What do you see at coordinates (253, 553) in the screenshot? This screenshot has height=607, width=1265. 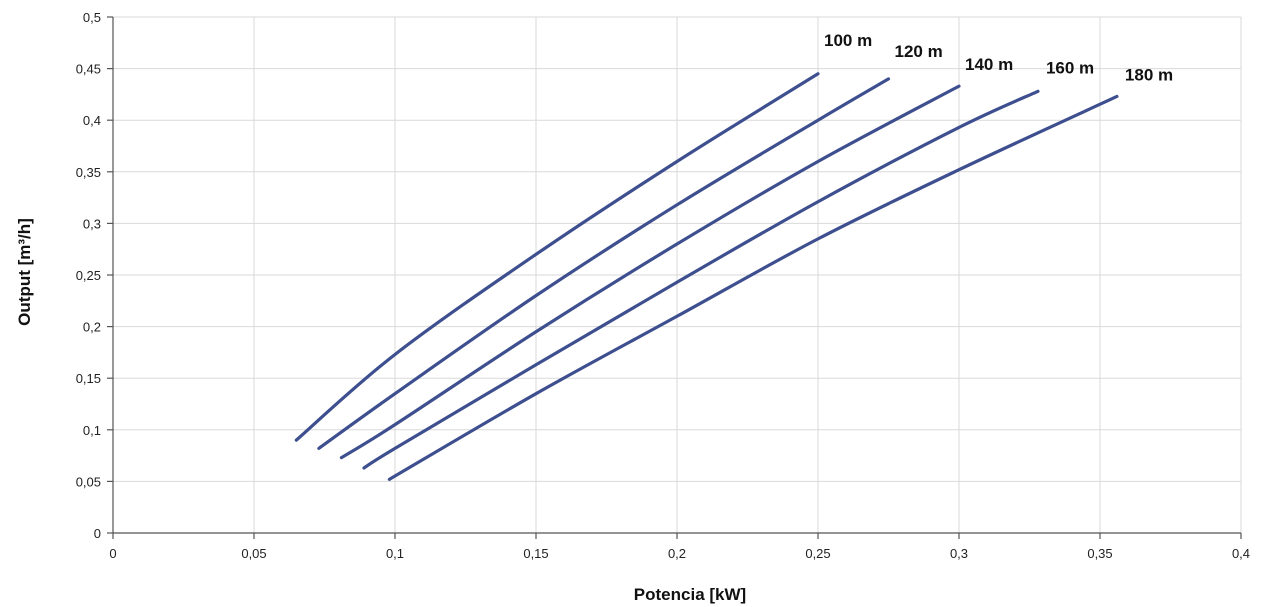 I see `x-tick-label: 0,05` at bounding box center [253, 553].